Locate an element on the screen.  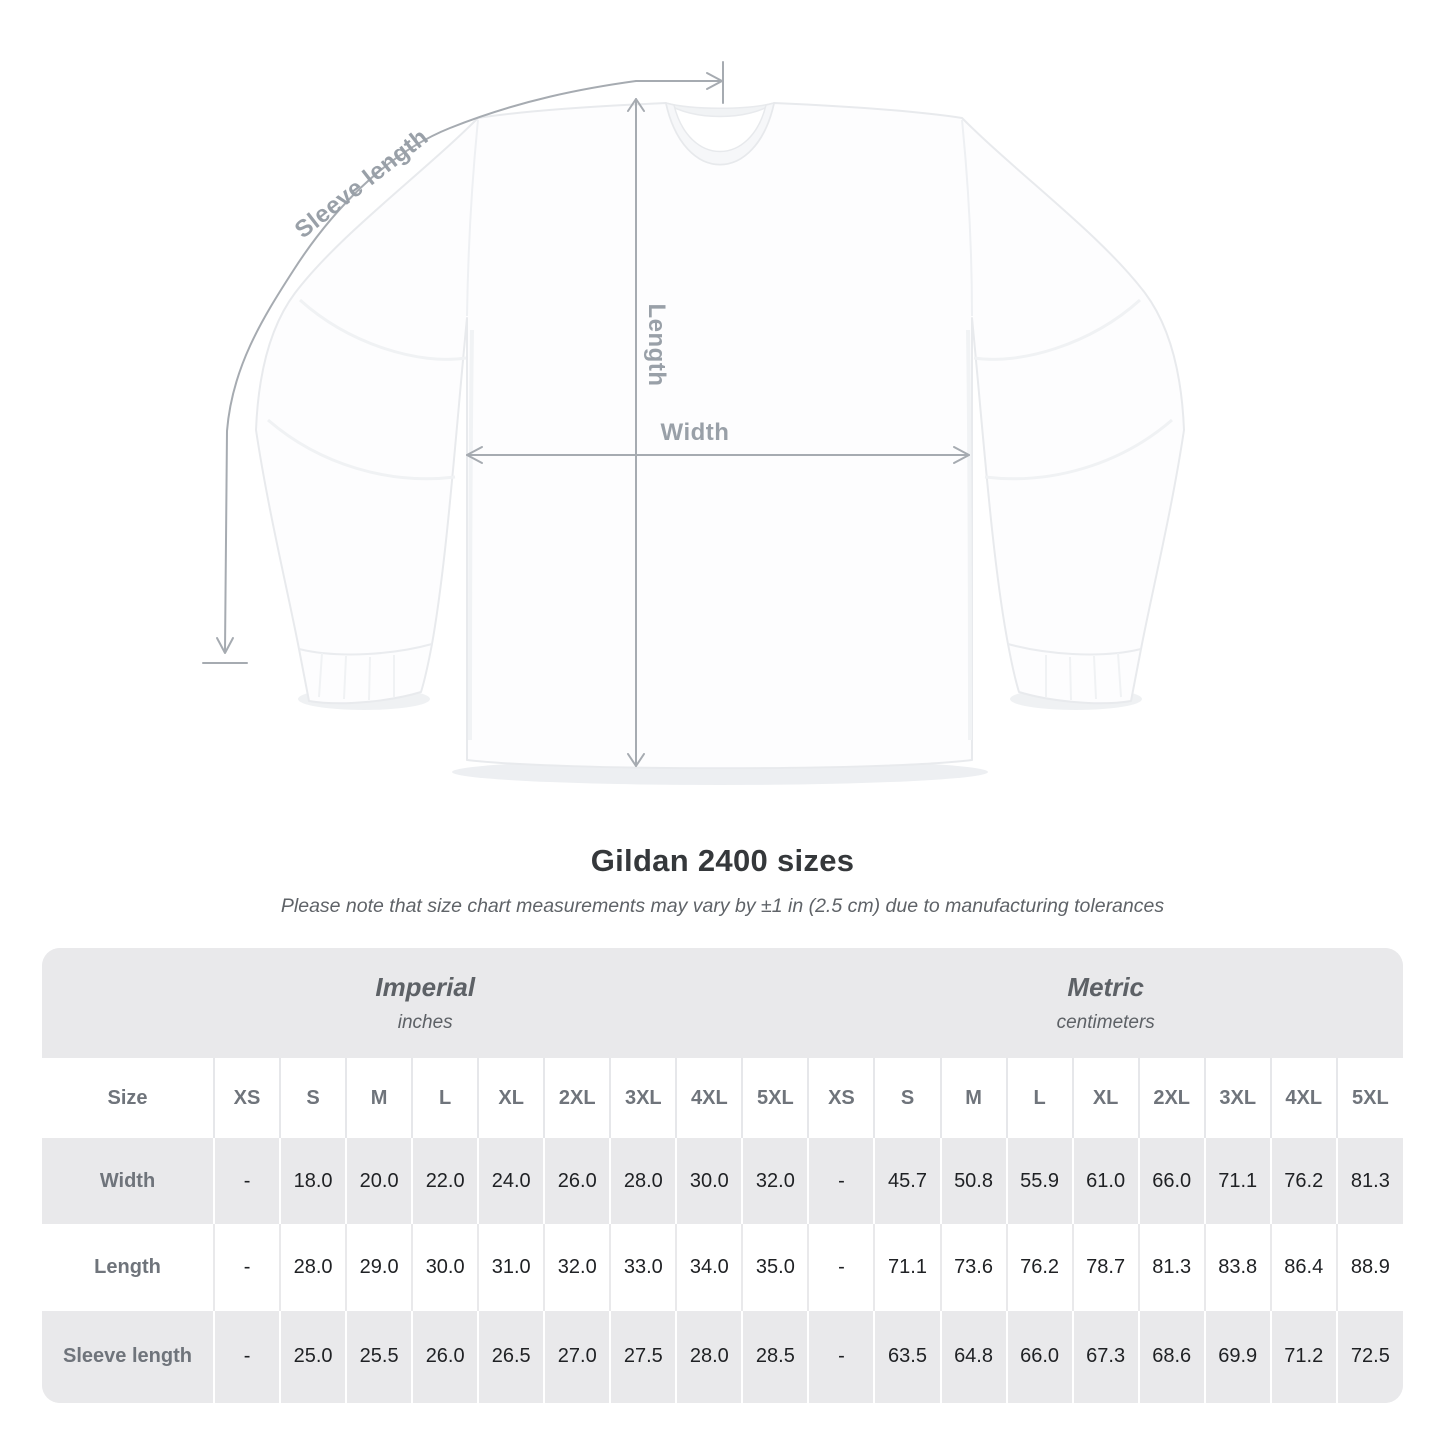
imperial-header: Imperial inches is located at coordinates (425, 1003).